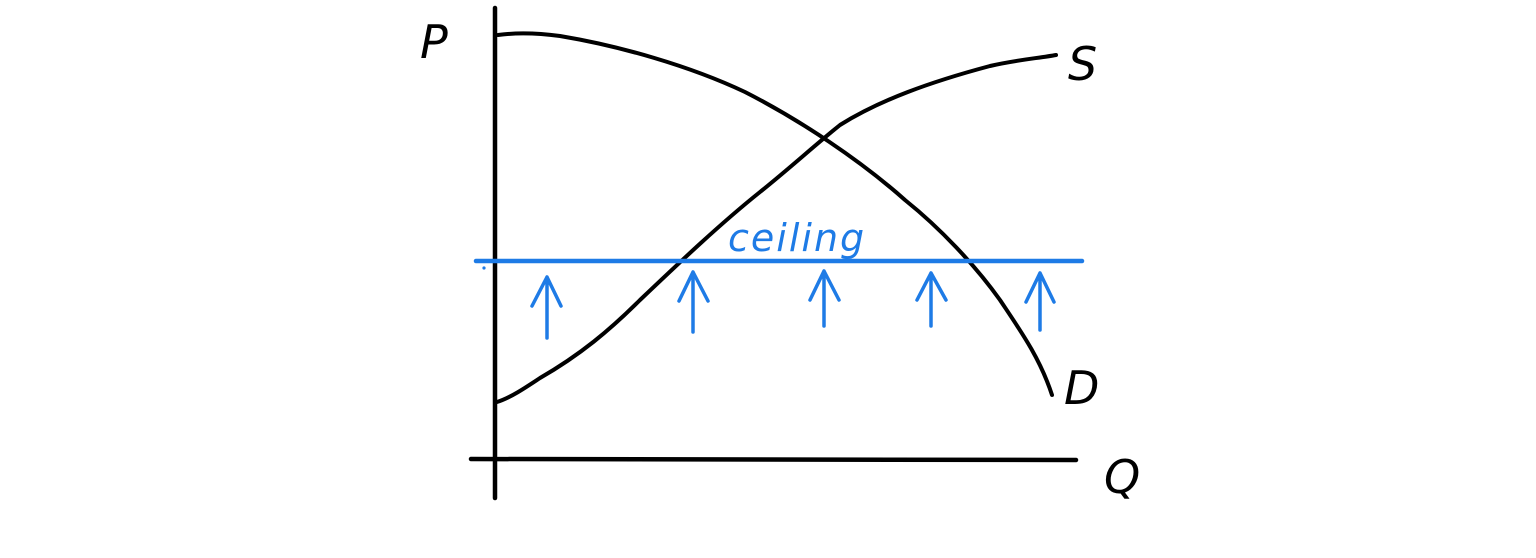 This screenshot has width=1536, height=558. Describe the element at coordinates (1081, 388) in the screenshot. I see `demand-curve-label: D` at that location.